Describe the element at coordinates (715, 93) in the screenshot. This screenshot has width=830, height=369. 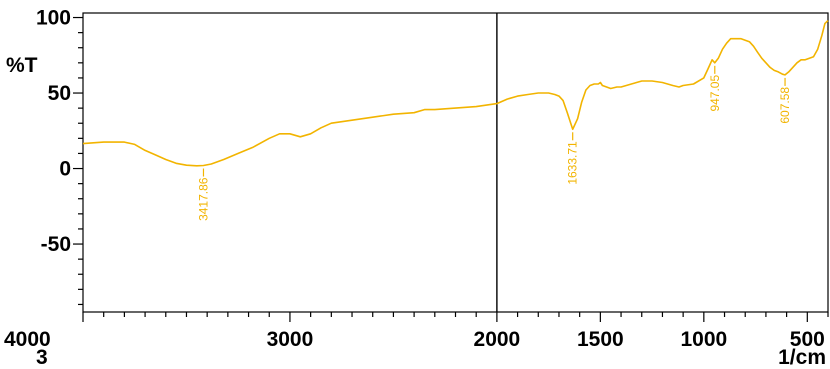
I see `peak-label: 947.05` at that location.